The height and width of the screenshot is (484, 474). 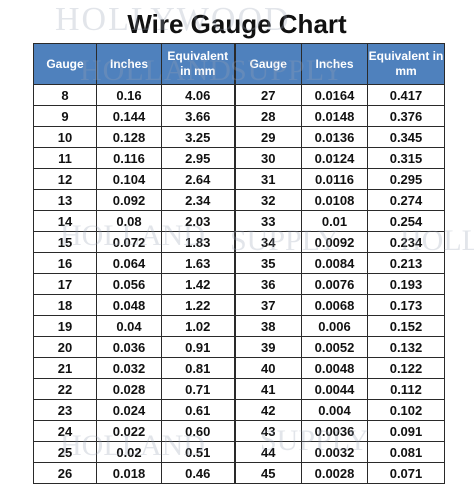 I want to click on inches-cell: 0.006, so click(x=334, y=326).